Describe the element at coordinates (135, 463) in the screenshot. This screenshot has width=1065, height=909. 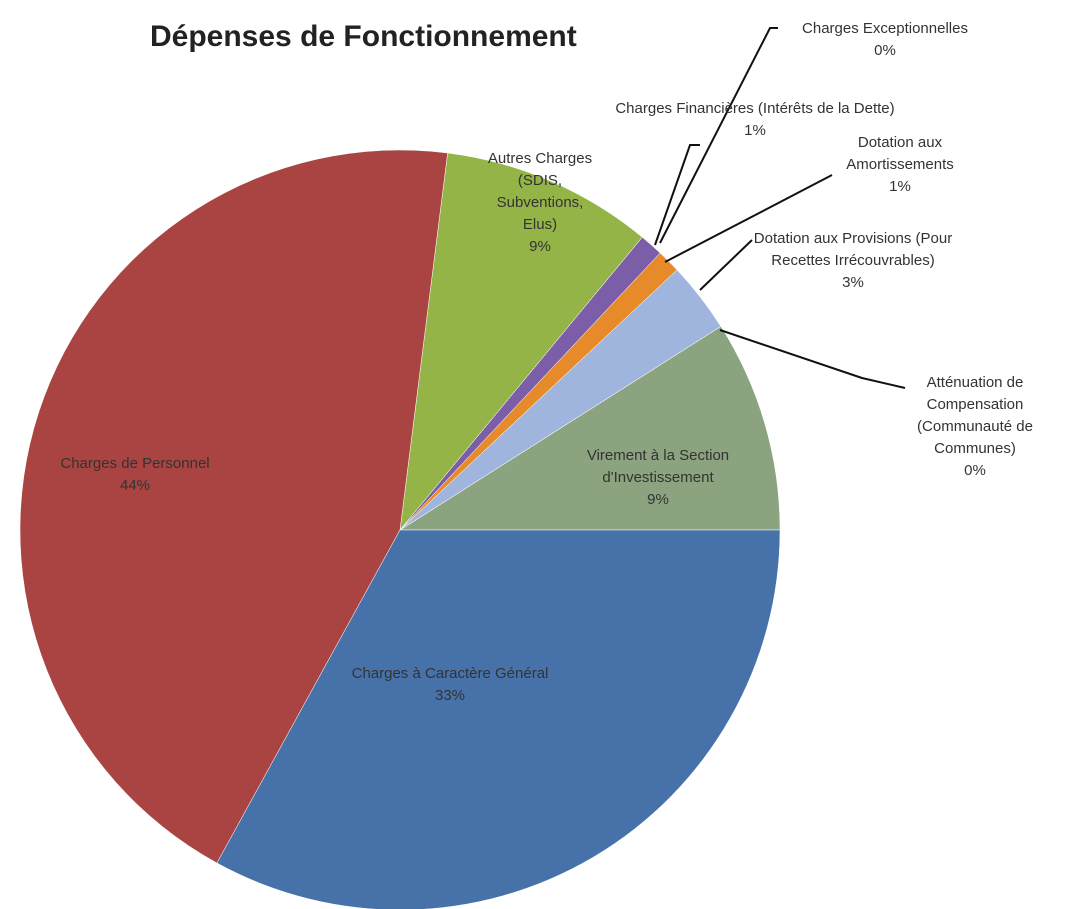
I see `slice-label: Charges de Personnel` at that location.